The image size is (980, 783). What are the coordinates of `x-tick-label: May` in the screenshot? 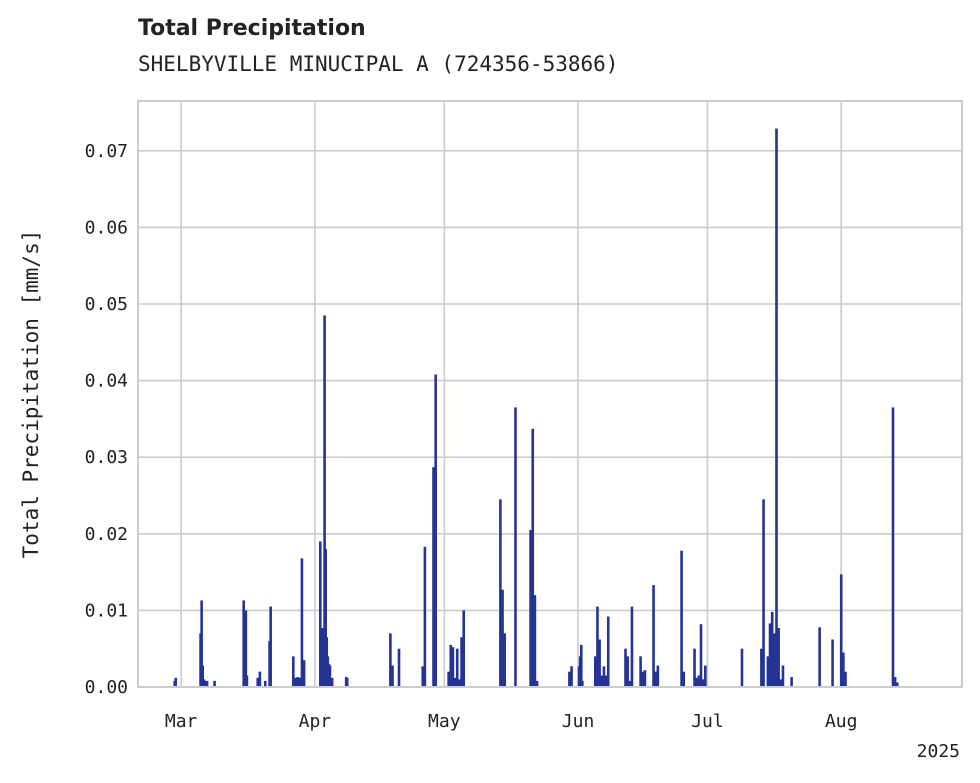 It's located at (444, 721).